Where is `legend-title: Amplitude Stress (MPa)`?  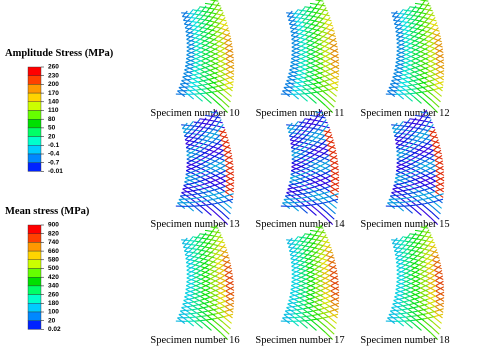
legend-title: Amplitude Stress (MPa) is located at coordinates (59, 53).